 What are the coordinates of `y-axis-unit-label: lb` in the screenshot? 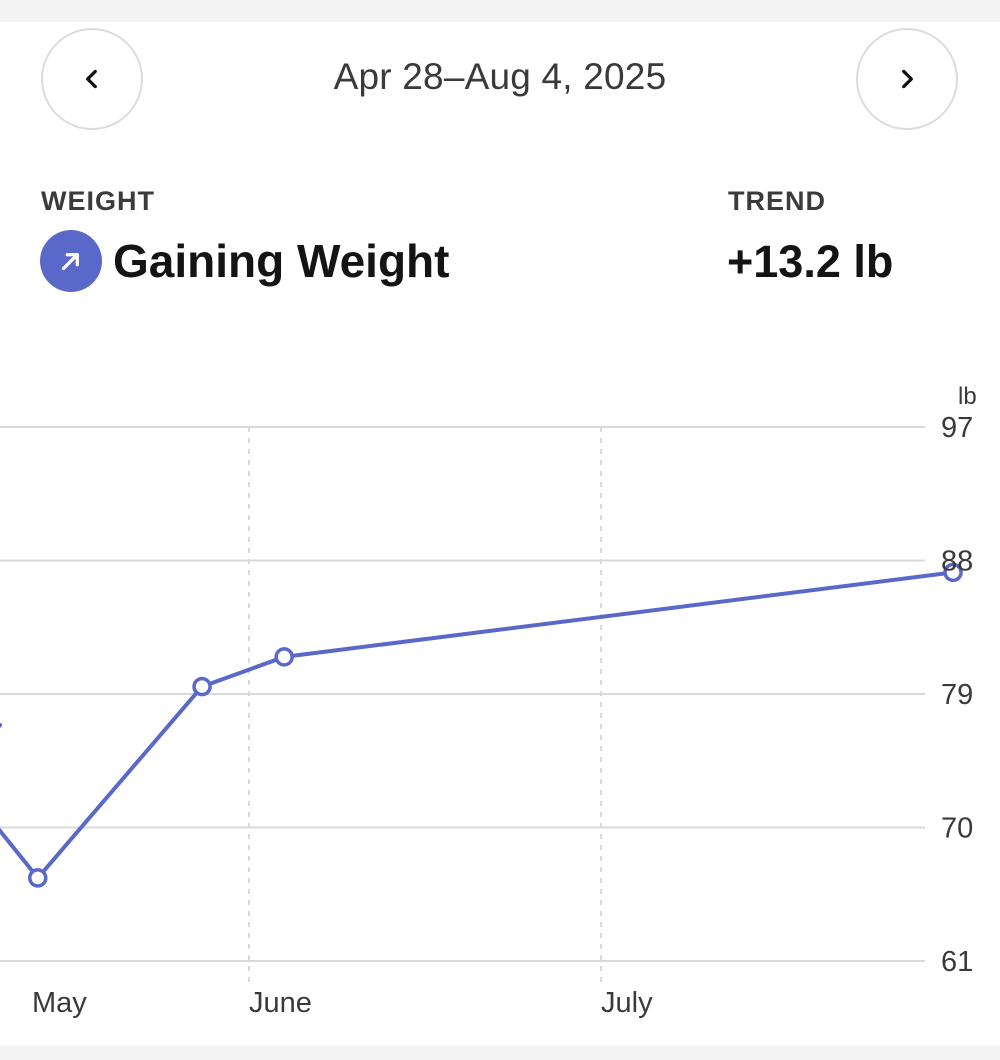 It's located at (967, 396).